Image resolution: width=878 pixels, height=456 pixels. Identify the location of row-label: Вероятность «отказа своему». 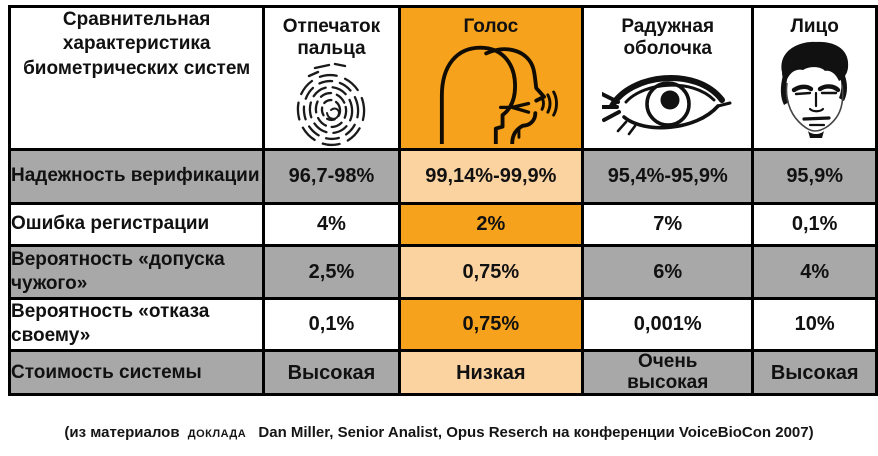
(136, 324).